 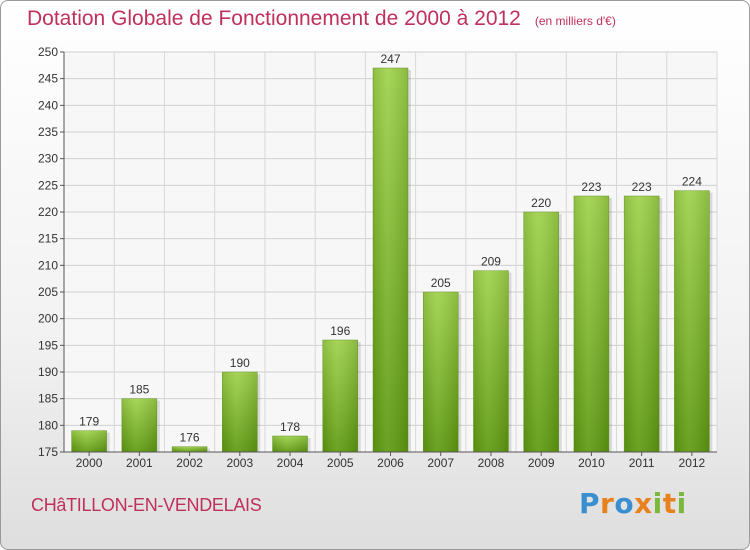 What do you see at coordinates (48, 212) in the screenshot?
I see `y-tick-label: 220` at bounding box center [48, 212].